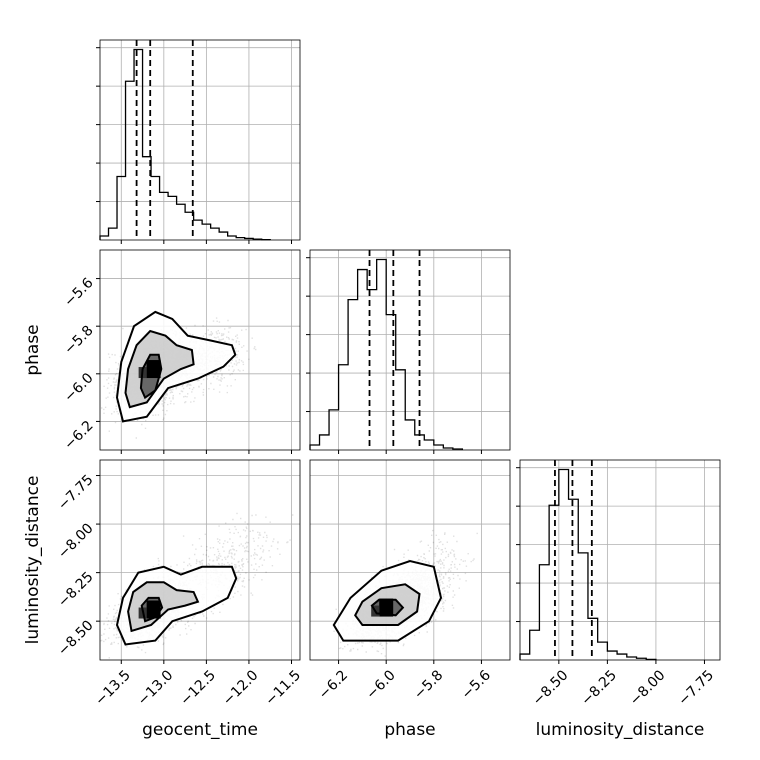 The image size is (760, 760). I want to click on x-tick-label: −12.0, so click(241, 688).